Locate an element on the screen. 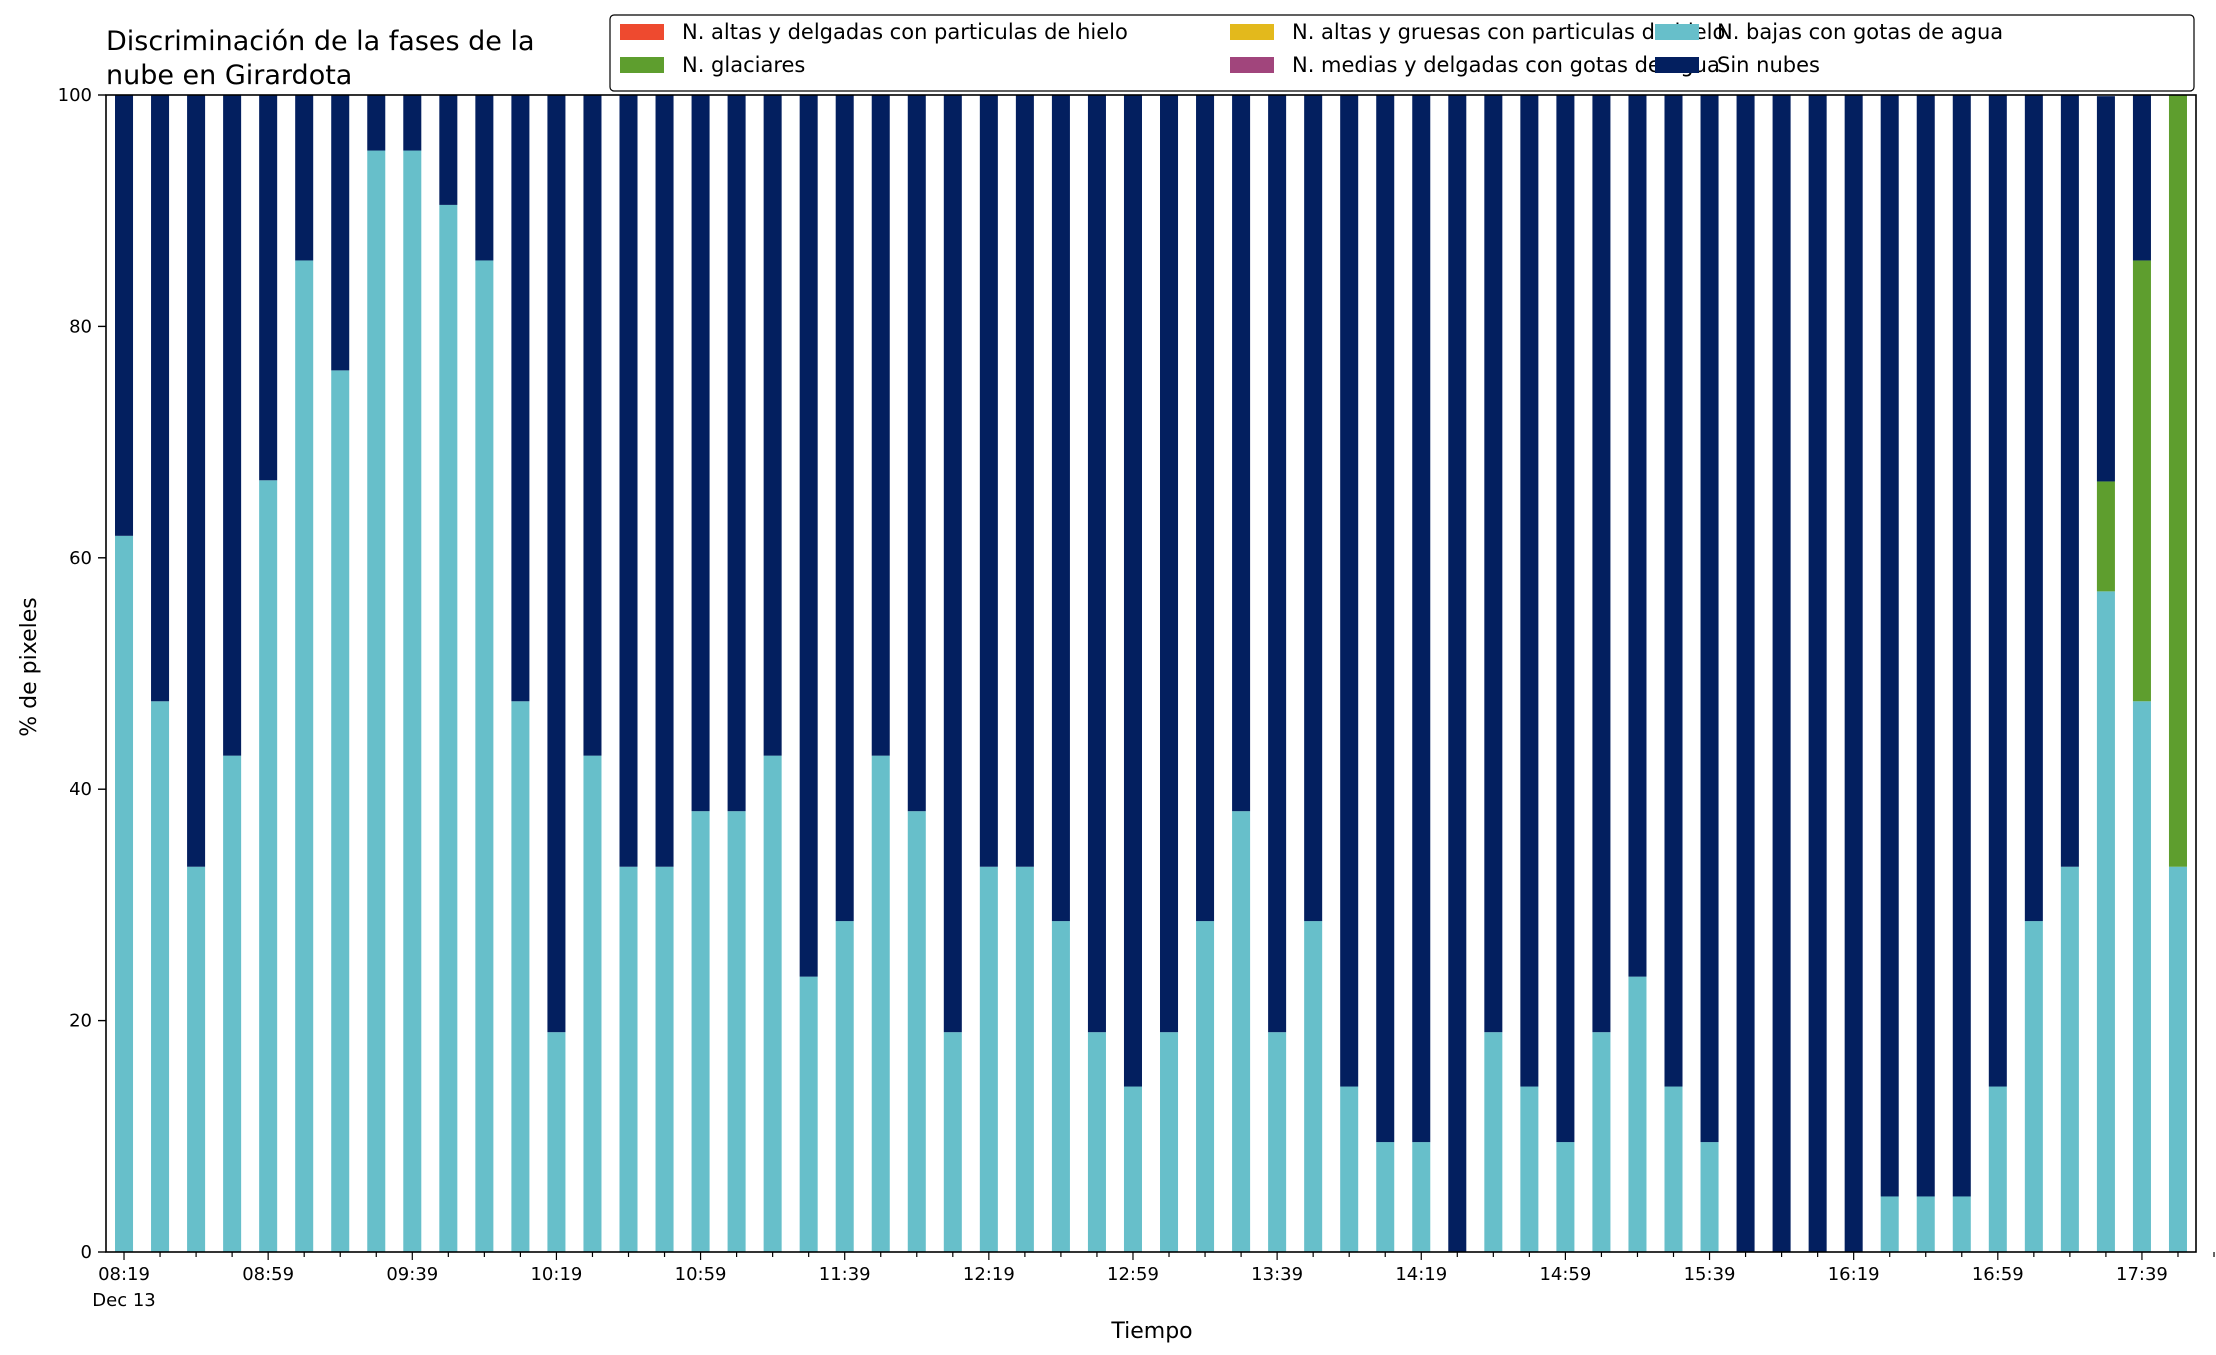 Image resolution: width=2216 pixels, height=1355 pixels. x-tick-label-1019: 10:19 is located at coordinates (556, 1274).